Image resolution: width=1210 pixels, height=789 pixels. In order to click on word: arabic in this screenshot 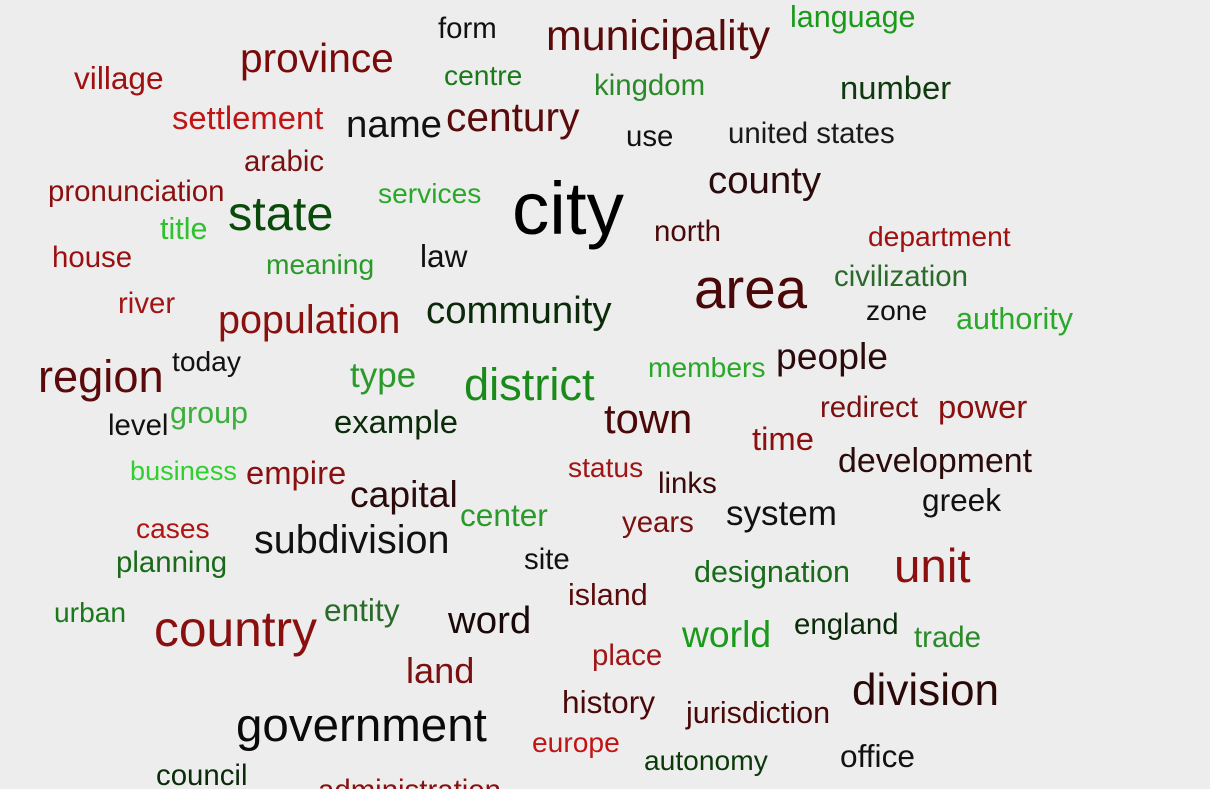, I will do `click(284, 161)`.